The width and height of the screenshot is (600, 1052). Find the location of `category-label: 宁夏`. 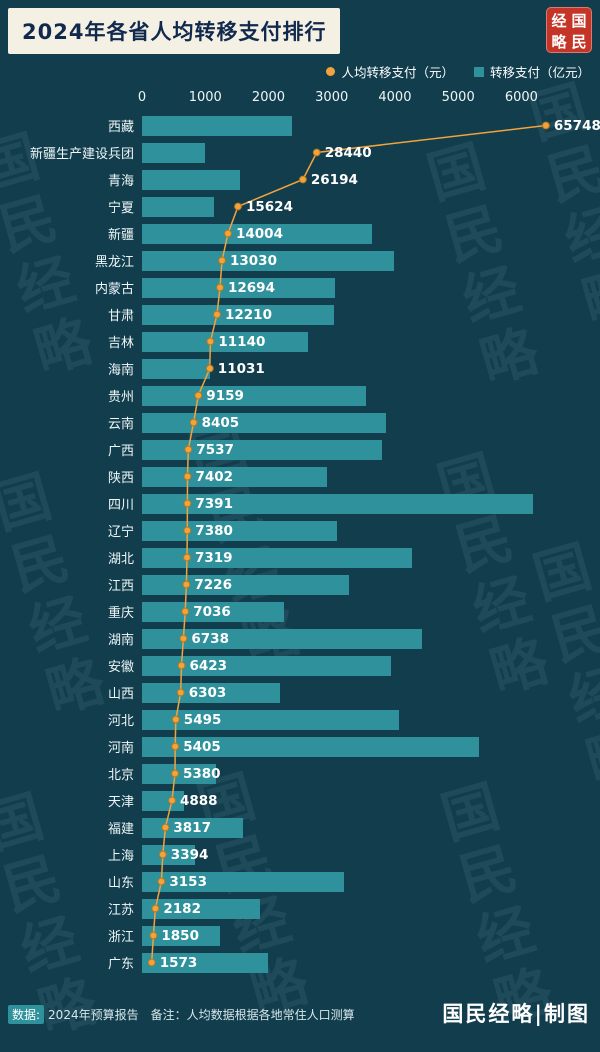

category-label: 宁夏 is located at coordinates (120, 208).